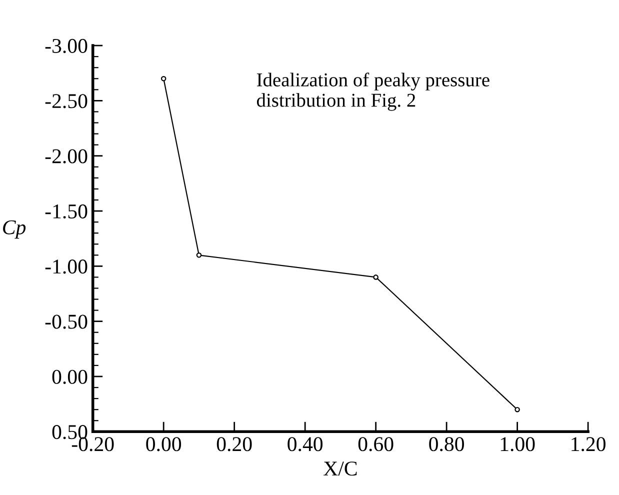 This screenshot has height=495, width=619. Describe the element at coordinates (70, 377) in the screenshot. I see `y-tick-label: 0.00` at that location.